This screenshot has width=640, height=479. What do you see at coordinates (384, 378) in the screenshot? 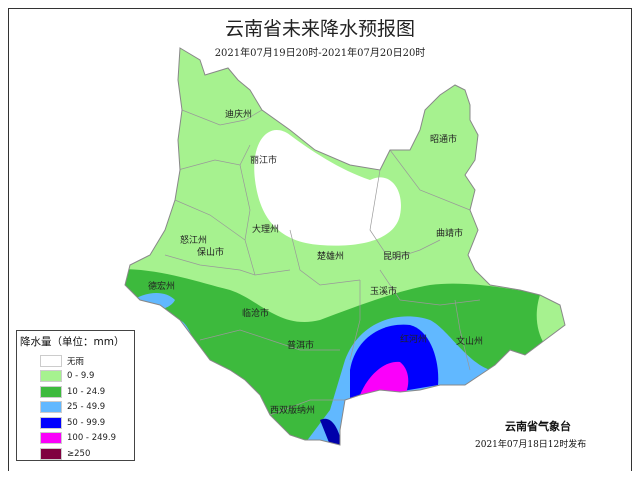
I see `region-100-249.9` at bounding box center [384, 378].